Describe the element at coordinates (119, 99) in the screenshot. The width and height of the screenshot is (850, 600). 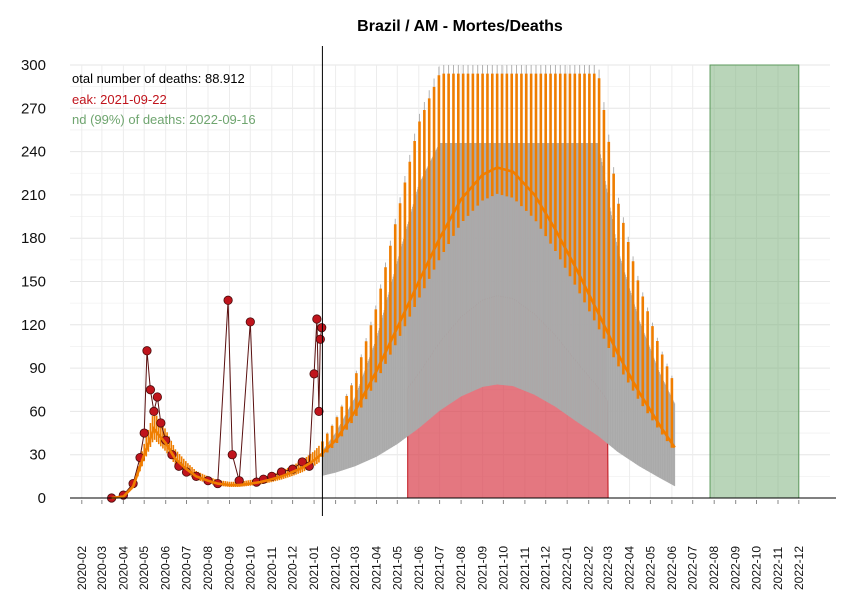
I see `peak-annotation: eak: 2021-09-22` at that location.